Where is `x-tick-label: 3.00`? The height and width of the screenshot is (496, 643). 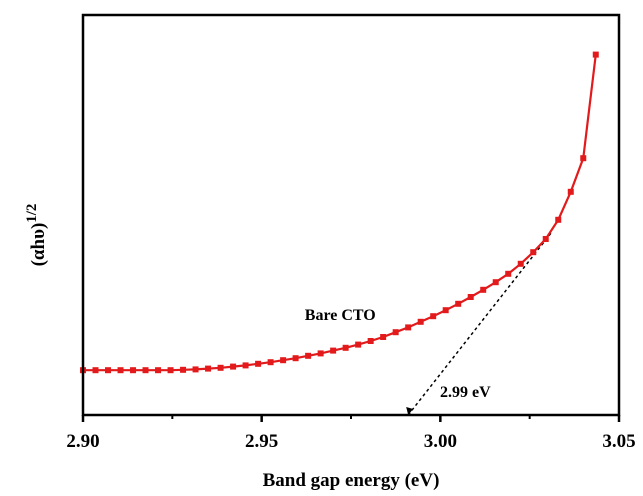 x-tick-label: 3.00 is located at coordinates (440, 441).